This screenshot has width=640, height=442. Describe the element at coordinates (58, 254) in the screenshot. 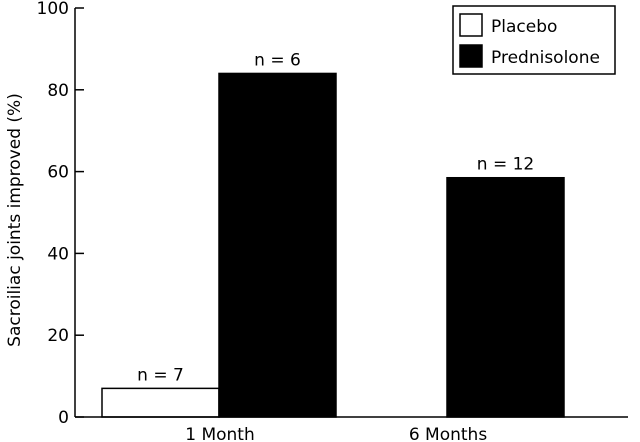

I see `y-tick-label: 40` at that location.